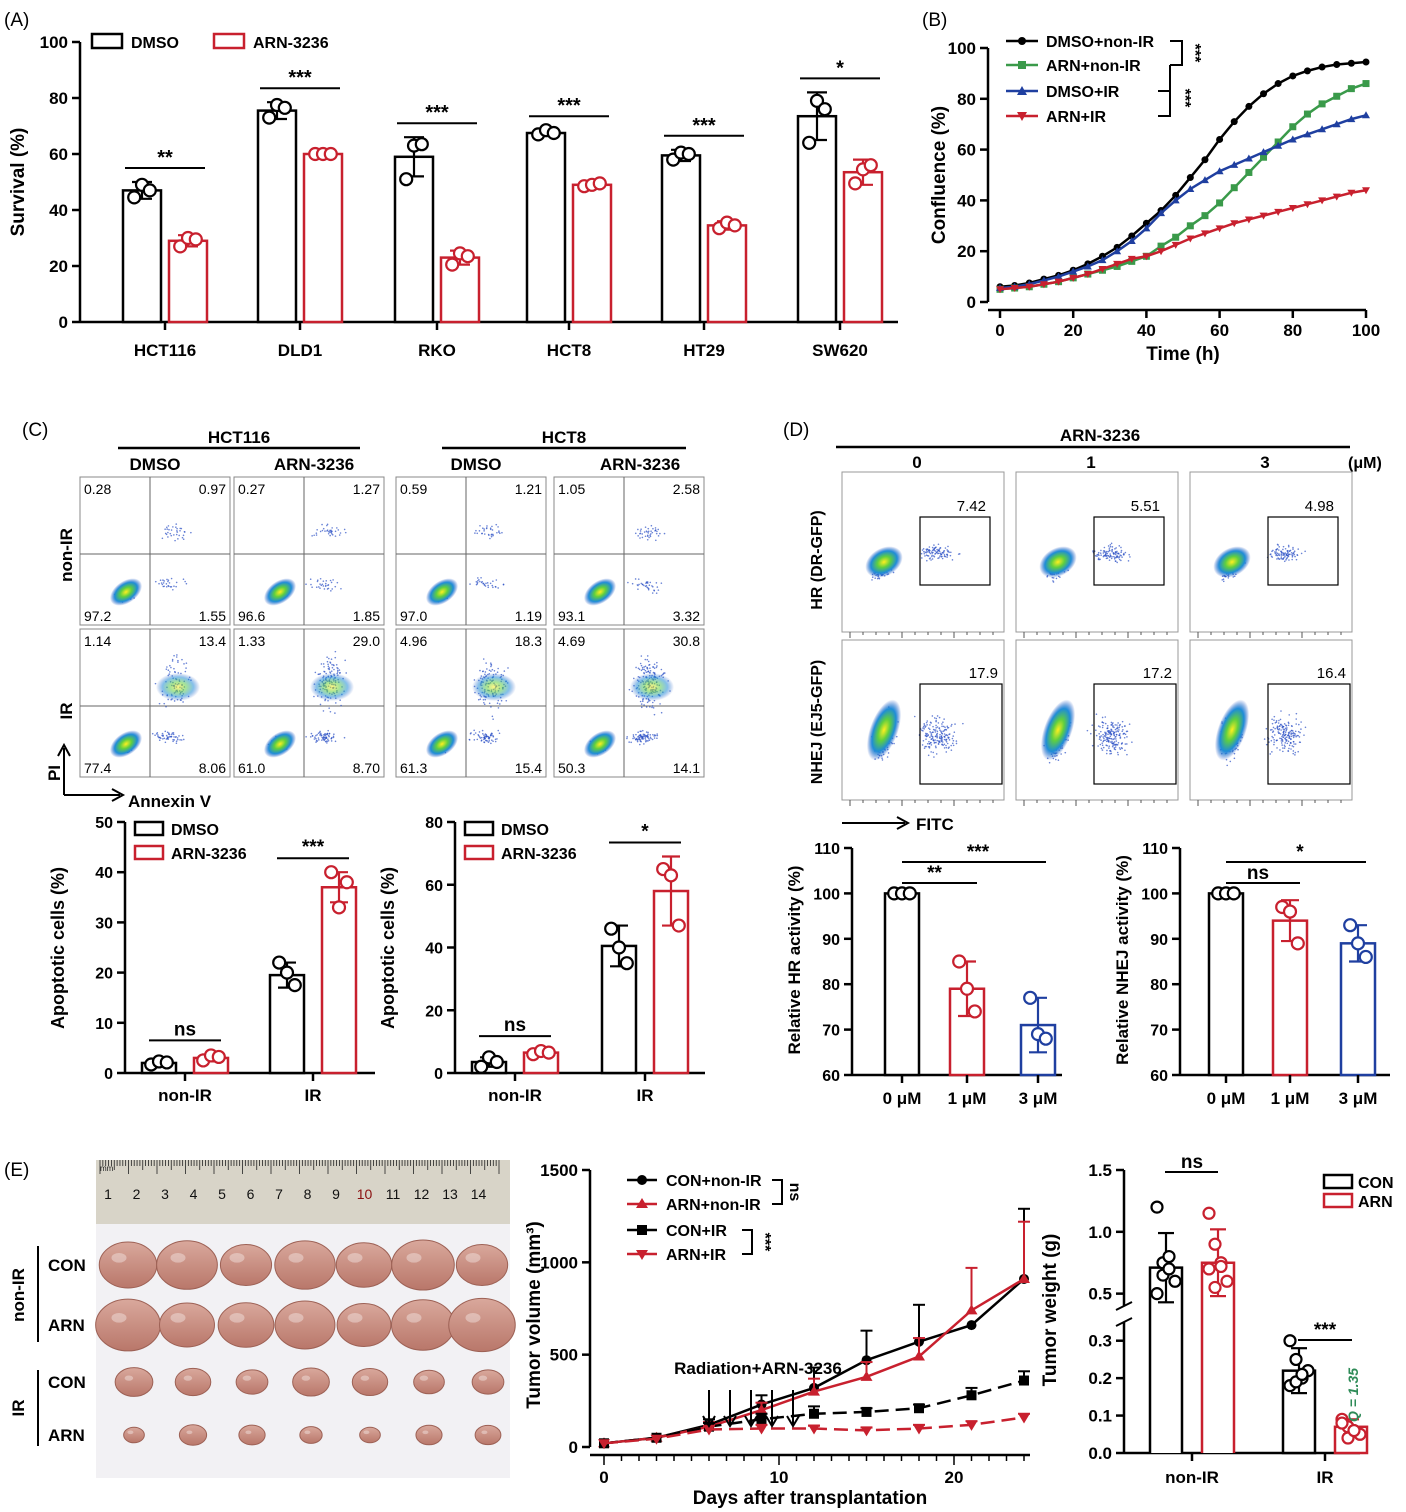 This screenshot has height=1512, width=1406. What do you see at coordinates (67, 1265) in the screenshot?
I see `panel-e-row-label: CON` at bounding box center [67, 1265].